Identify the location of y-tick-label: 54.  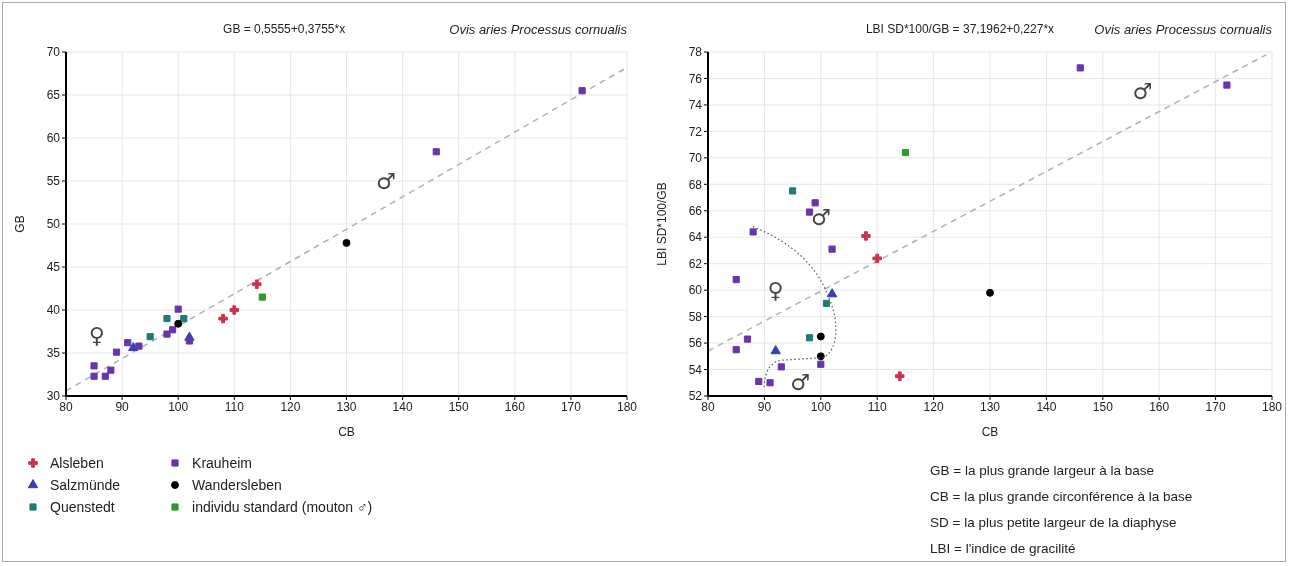
(695, 369).